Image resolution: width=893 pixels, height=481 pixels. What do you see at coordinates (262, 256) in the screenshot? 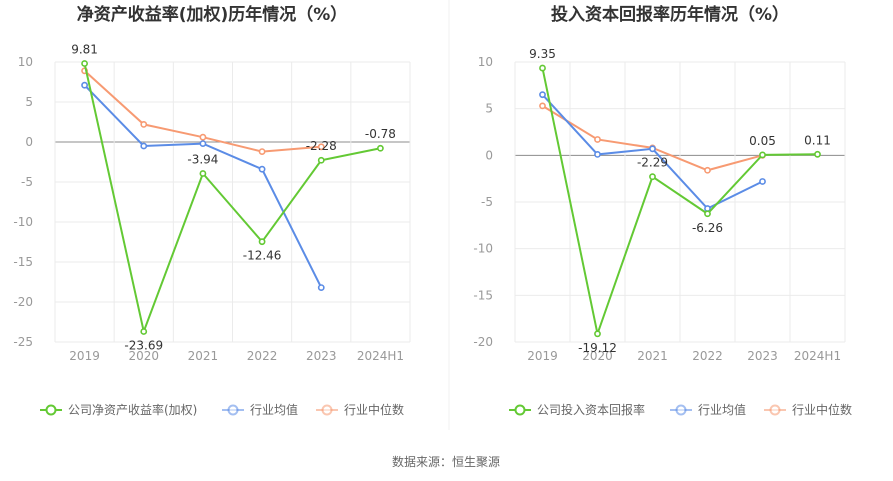
I see `data-label: -12.46` at bounding box center [262, 256].